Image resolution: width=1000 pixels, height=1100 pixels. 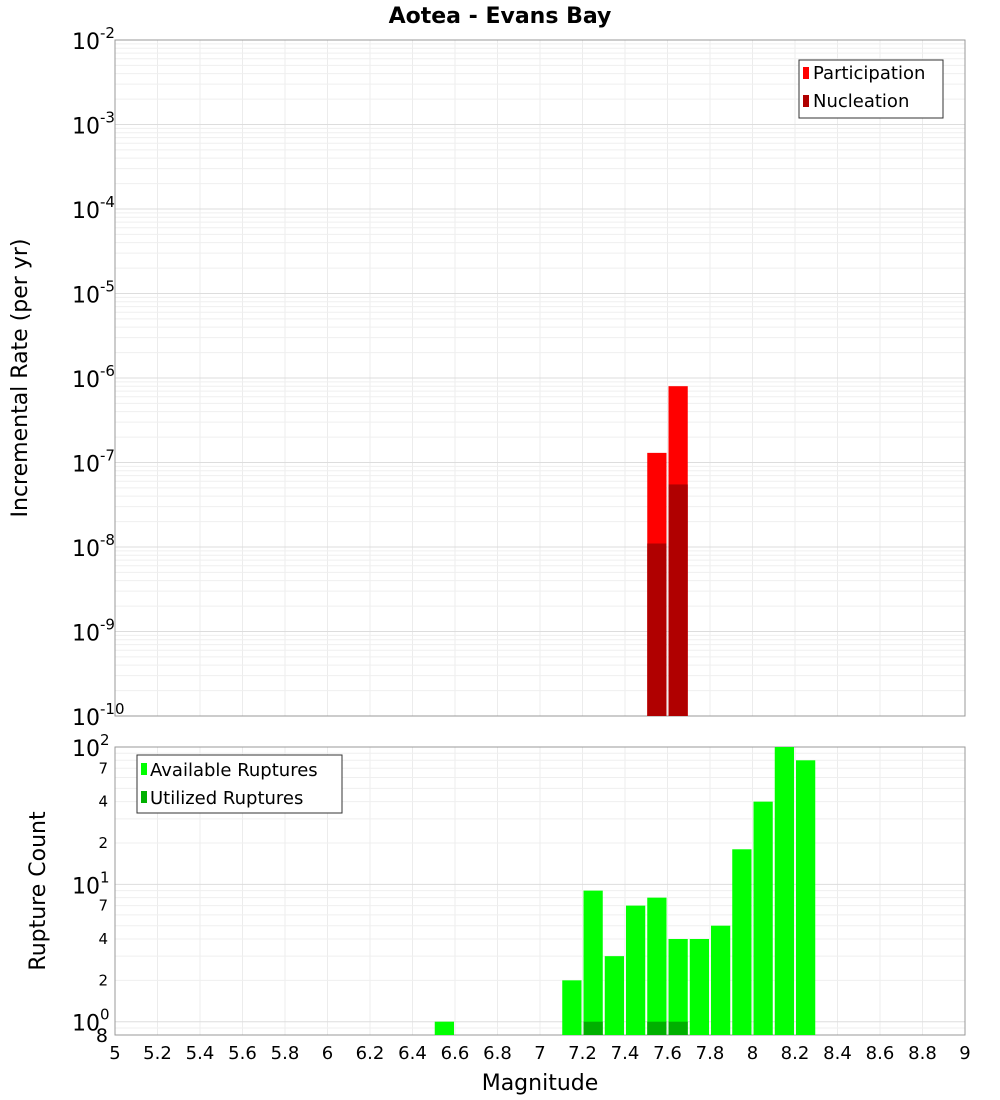 I want to click on bottom-y-tick-labels: 10⁰ 10¹ 10² 8 2 4 7 2 4 7, so click(x=91, y=889).